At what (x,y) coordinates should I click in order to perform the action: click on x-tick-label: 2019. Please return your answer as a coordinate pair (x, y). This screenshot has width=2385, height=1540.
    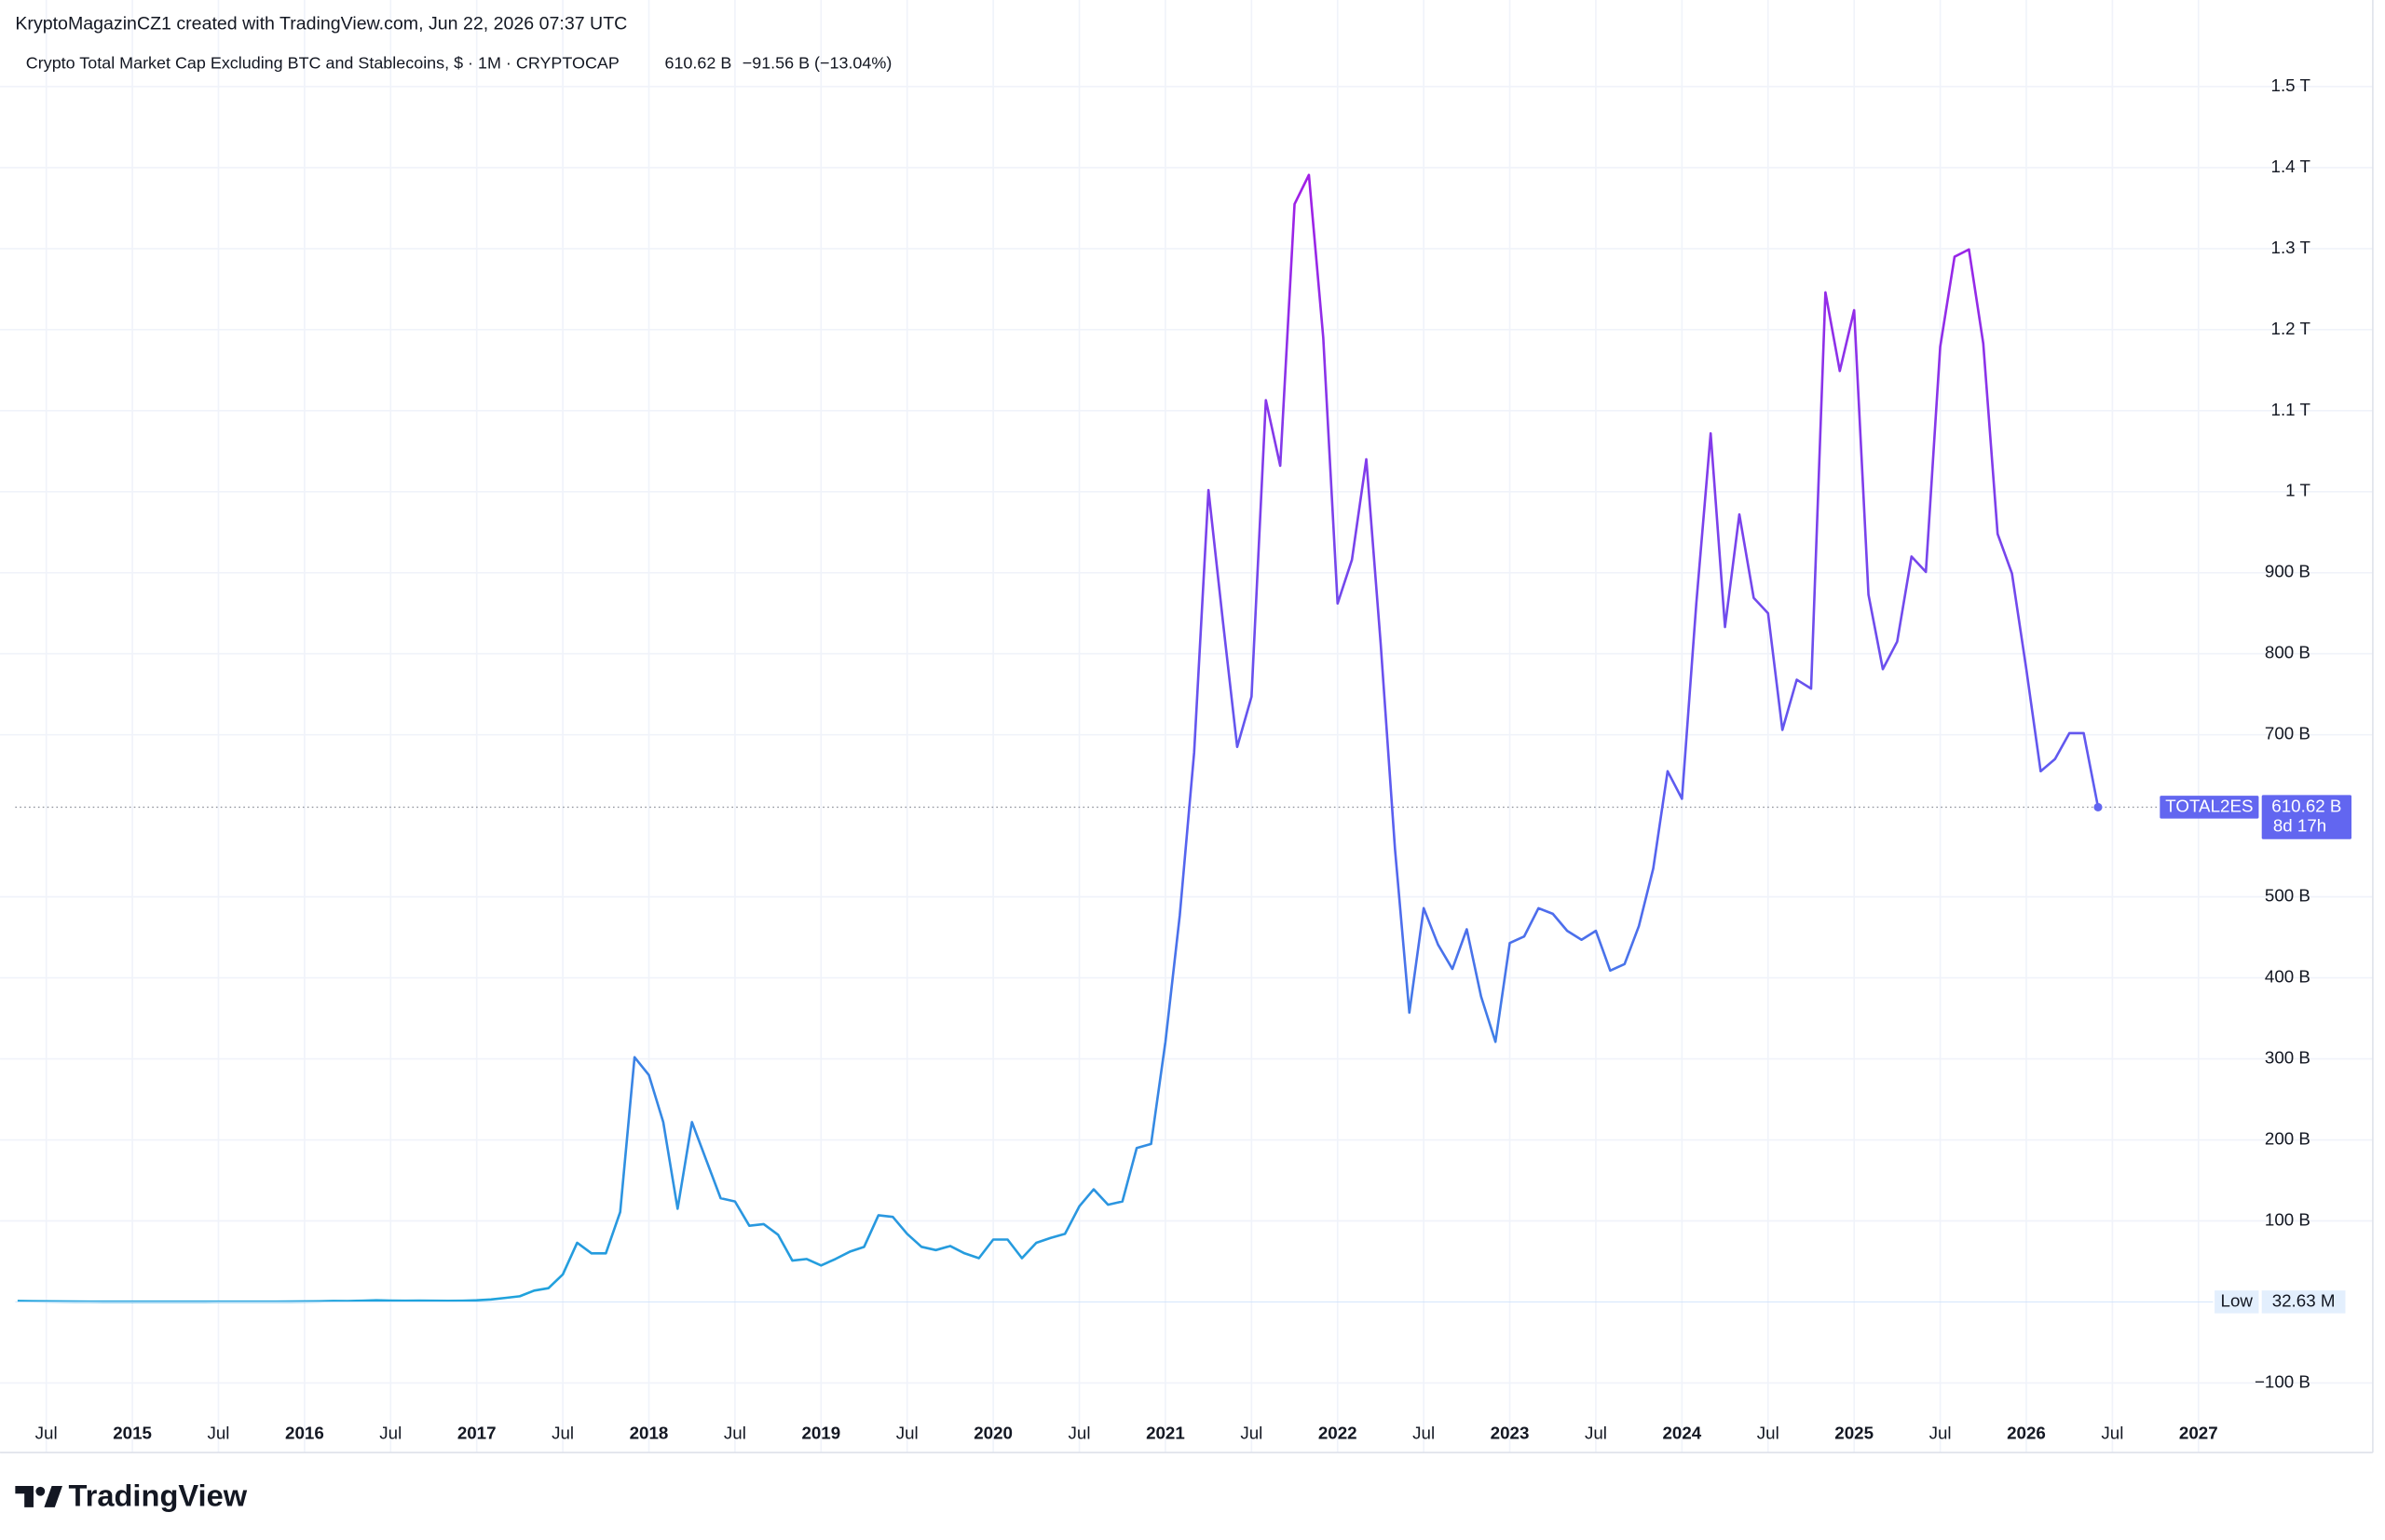
    Looking at the image, I should click on (821, 1432).